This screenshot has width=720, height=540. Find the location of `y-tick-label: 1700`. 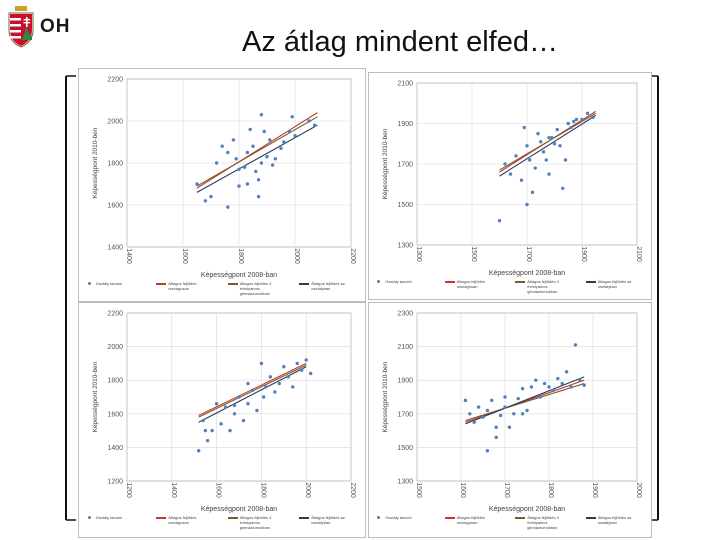

y-tick-label: 1700 is located at coordinates (405, 165).